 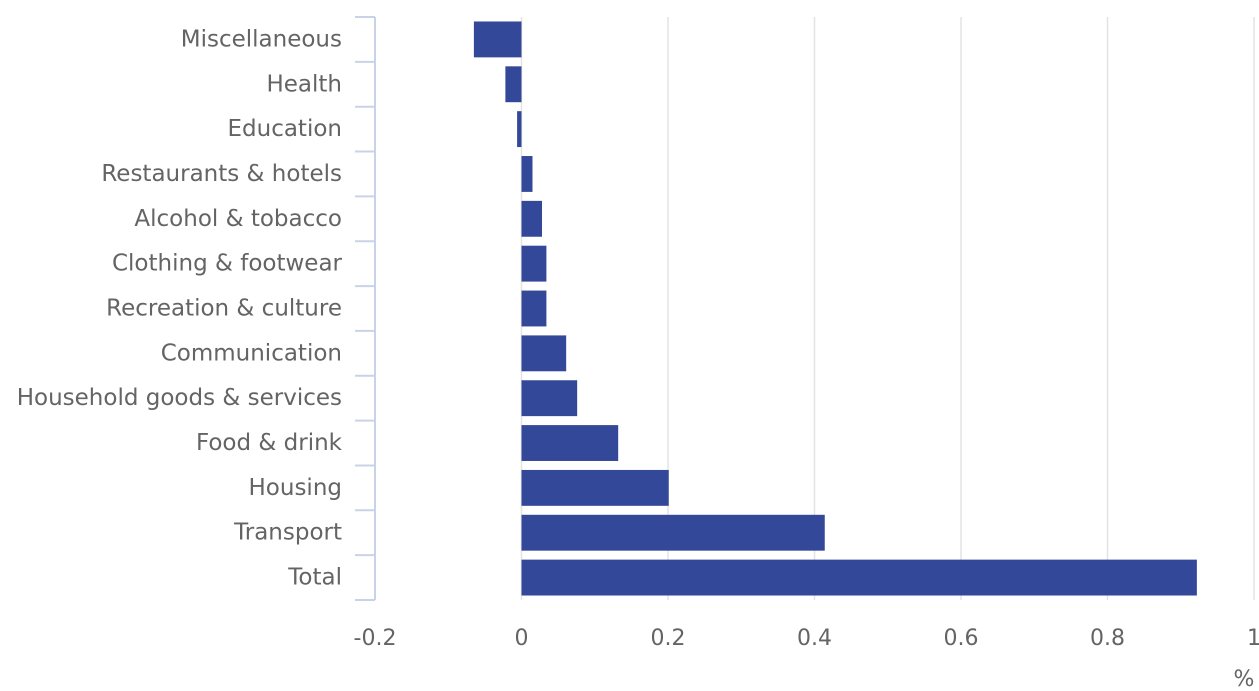 I want to click on category-label: Miscellaneous, so click(x=261, y=39).